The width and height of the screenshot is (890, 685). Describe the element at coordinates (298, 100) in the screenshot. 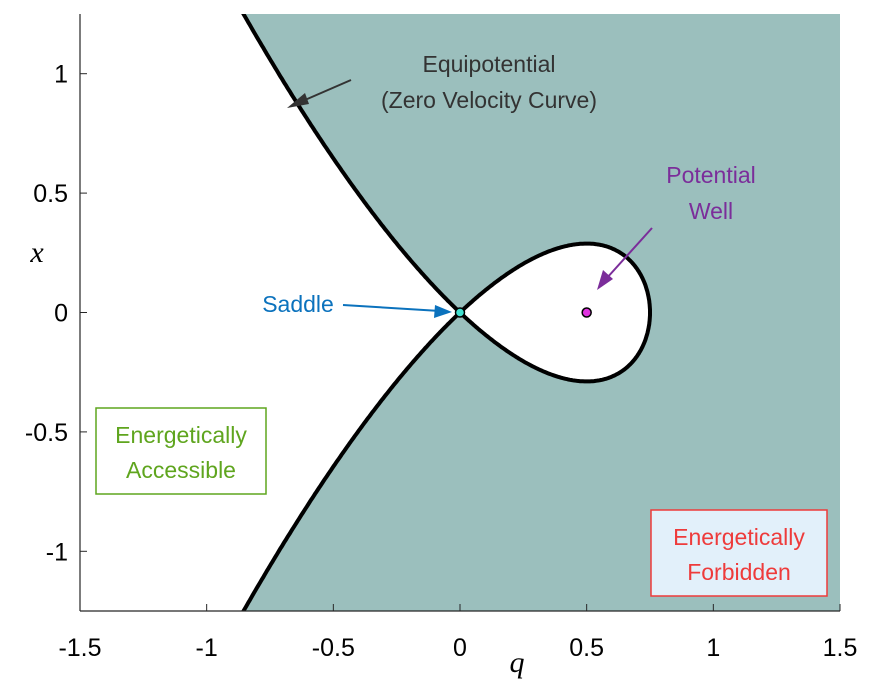

I see `equipotential-arrowhead` at that location.